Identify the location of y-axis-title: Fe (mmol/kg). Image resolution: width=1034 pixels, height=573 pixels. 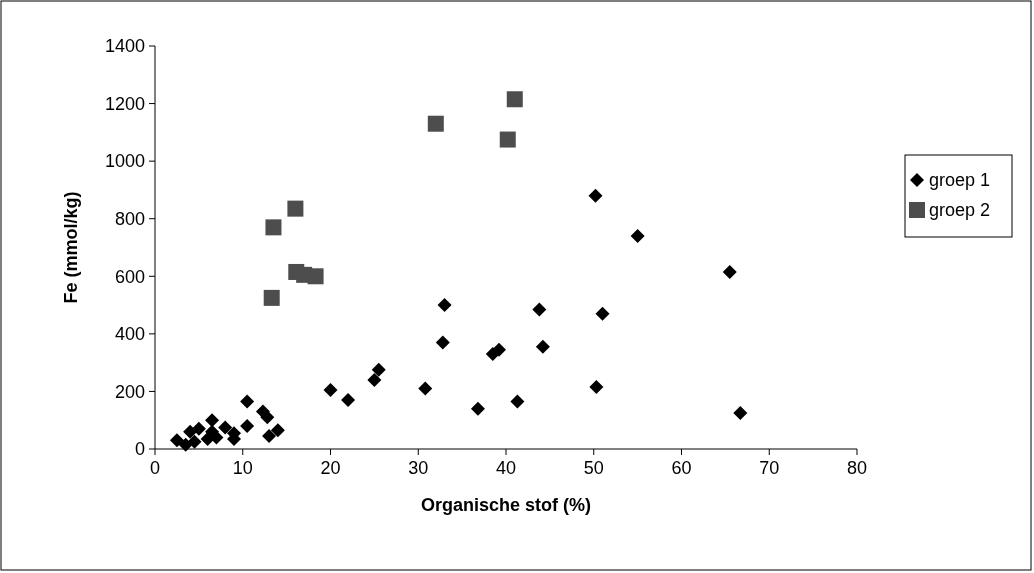
(71, 247).